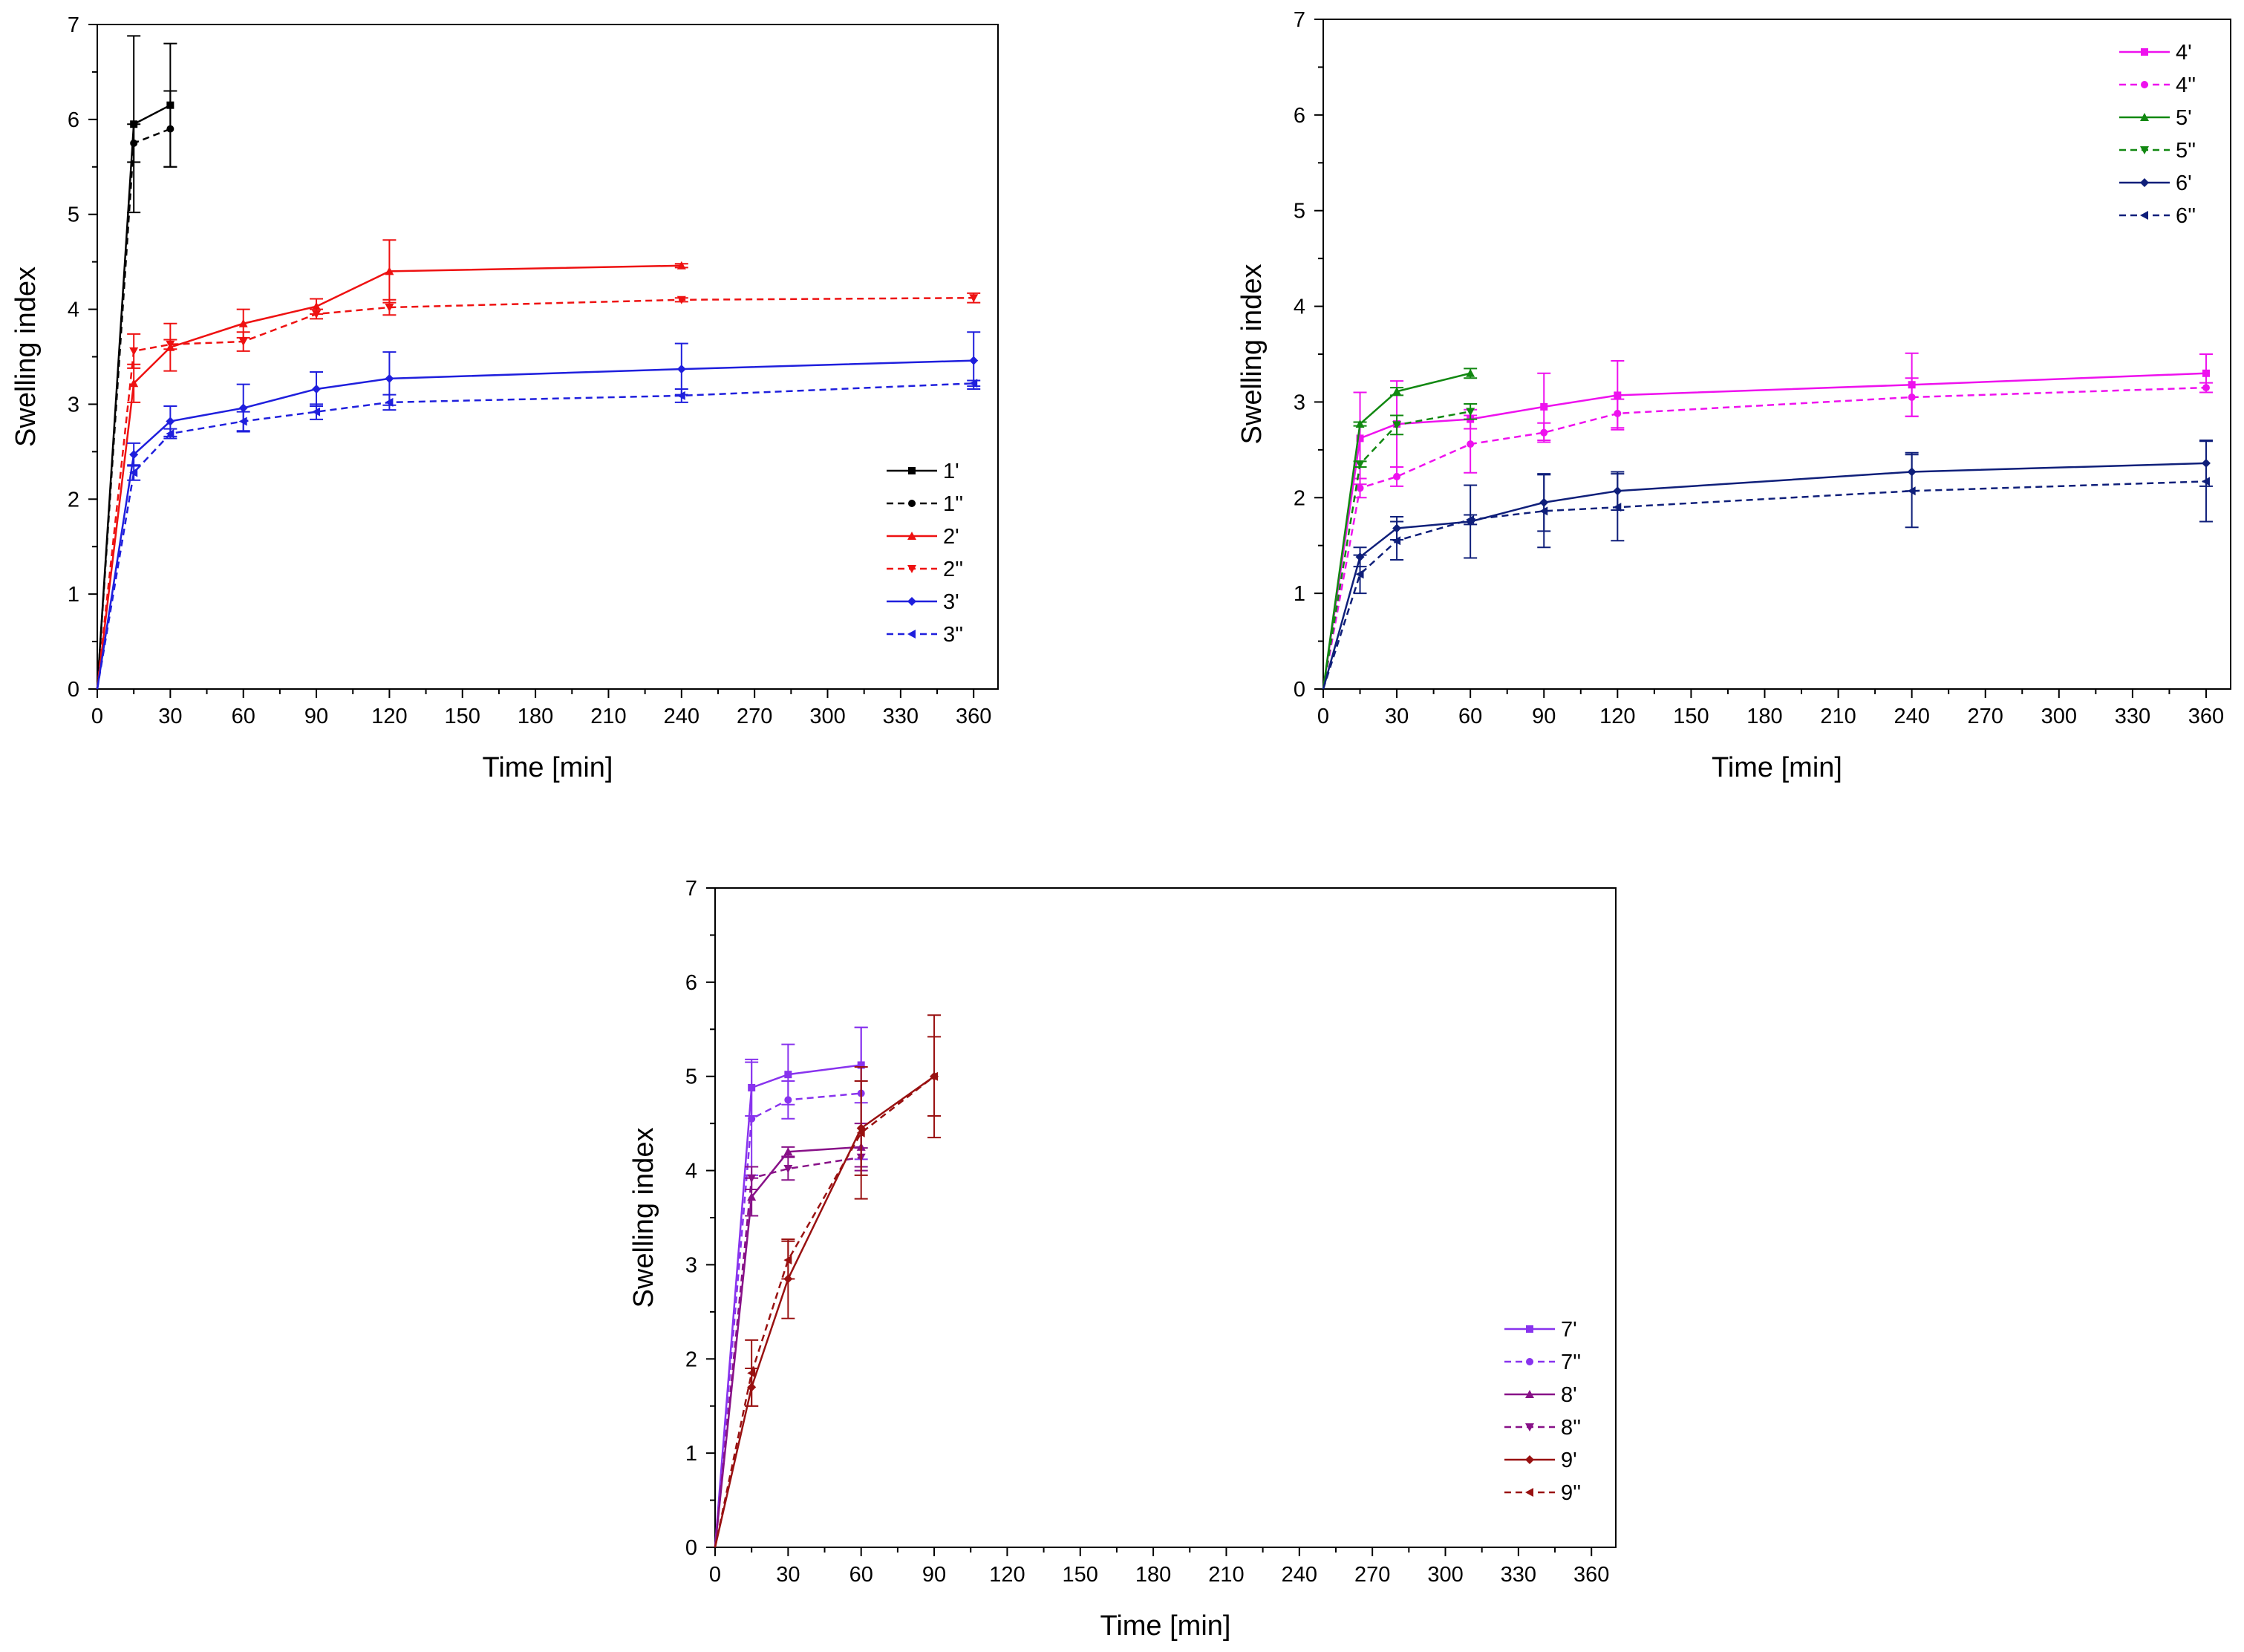 The width and height of the screenshot is (2244, 1652). What do you see at coordinates (2157, 134) in the screenshot?
I see `legend: 4' 4'' 5' 5'' 6' 6''` at bounding box center [2157, 134].